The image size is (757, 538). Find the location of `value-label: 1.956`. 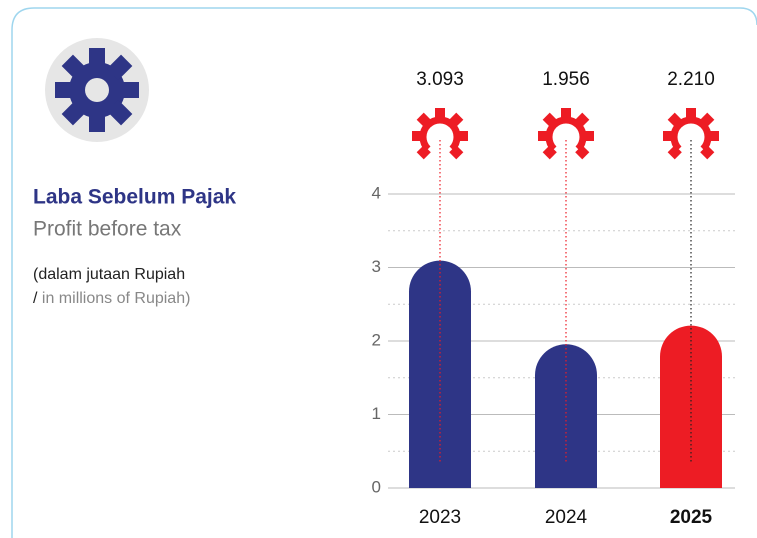

value-label: 1.956 is located at coordinates (566, 79).